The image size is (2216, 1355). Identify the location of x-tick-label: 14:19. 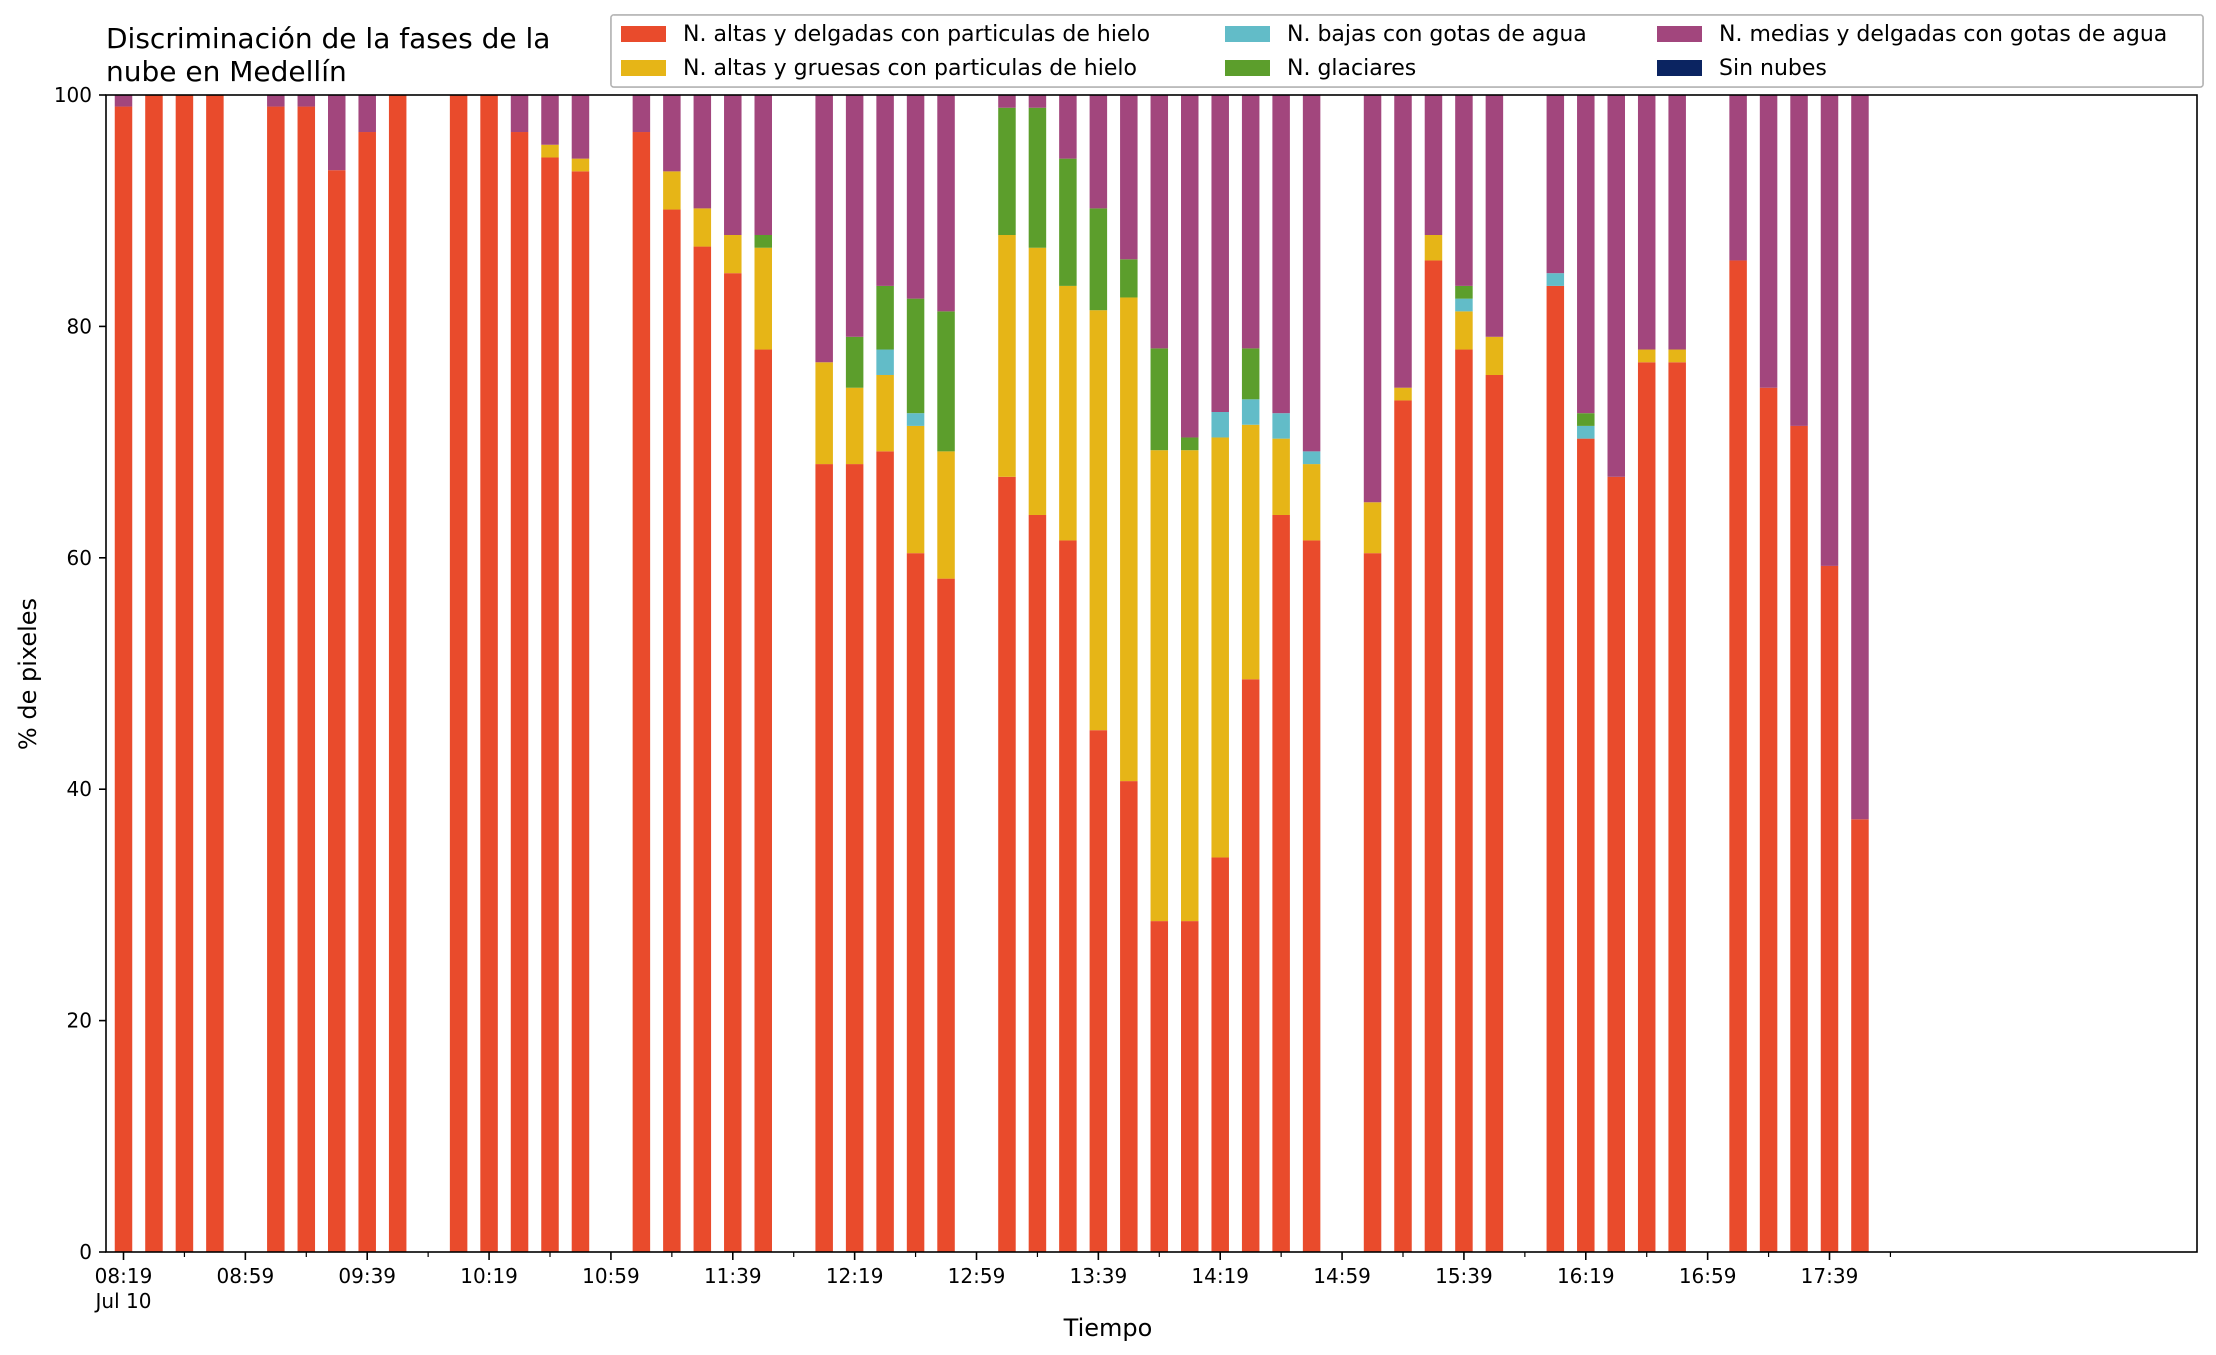
(1220, 1276).